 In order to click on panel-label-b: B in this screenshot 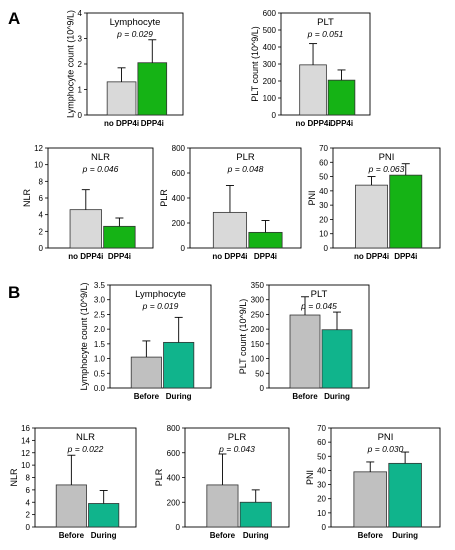, I will do `click(14, 292)`.